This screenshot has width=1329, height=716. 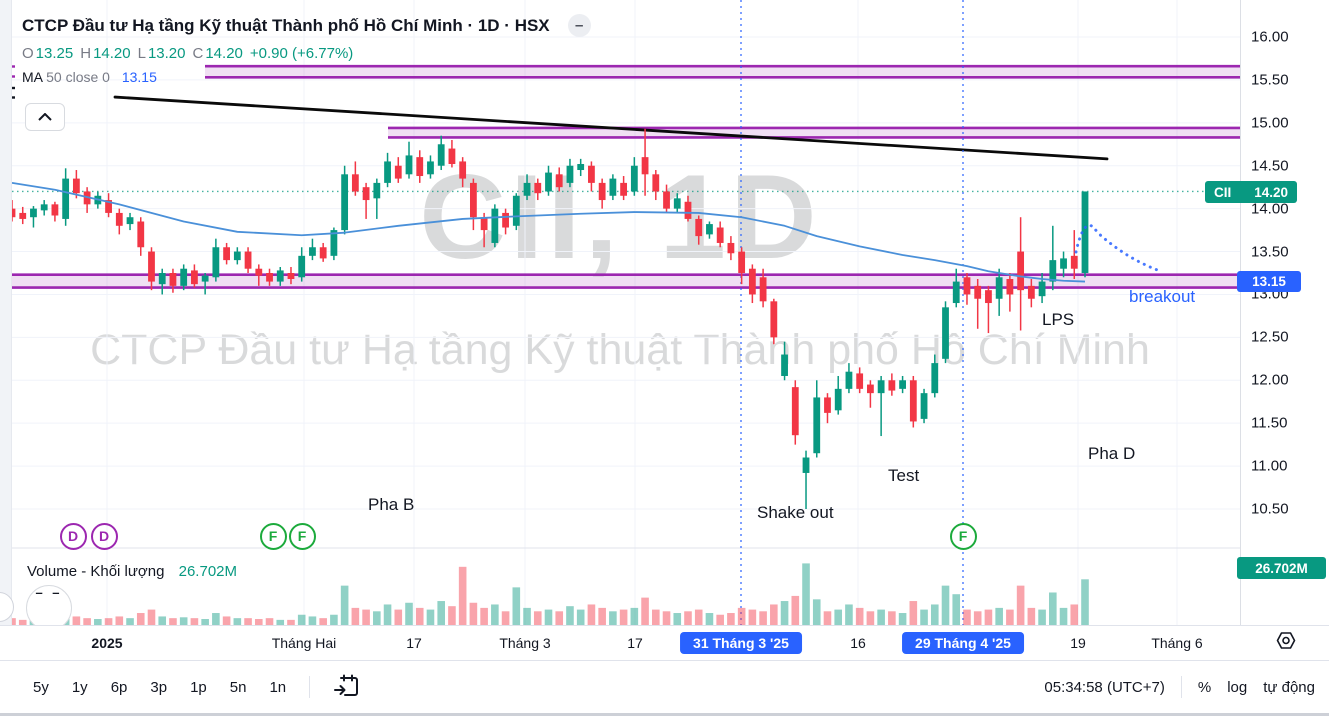 What do you see at coordinates (304, 643) in the screenshot?
I see `time-axis-label: Tháng Hai` at bounding box center [304, 643].